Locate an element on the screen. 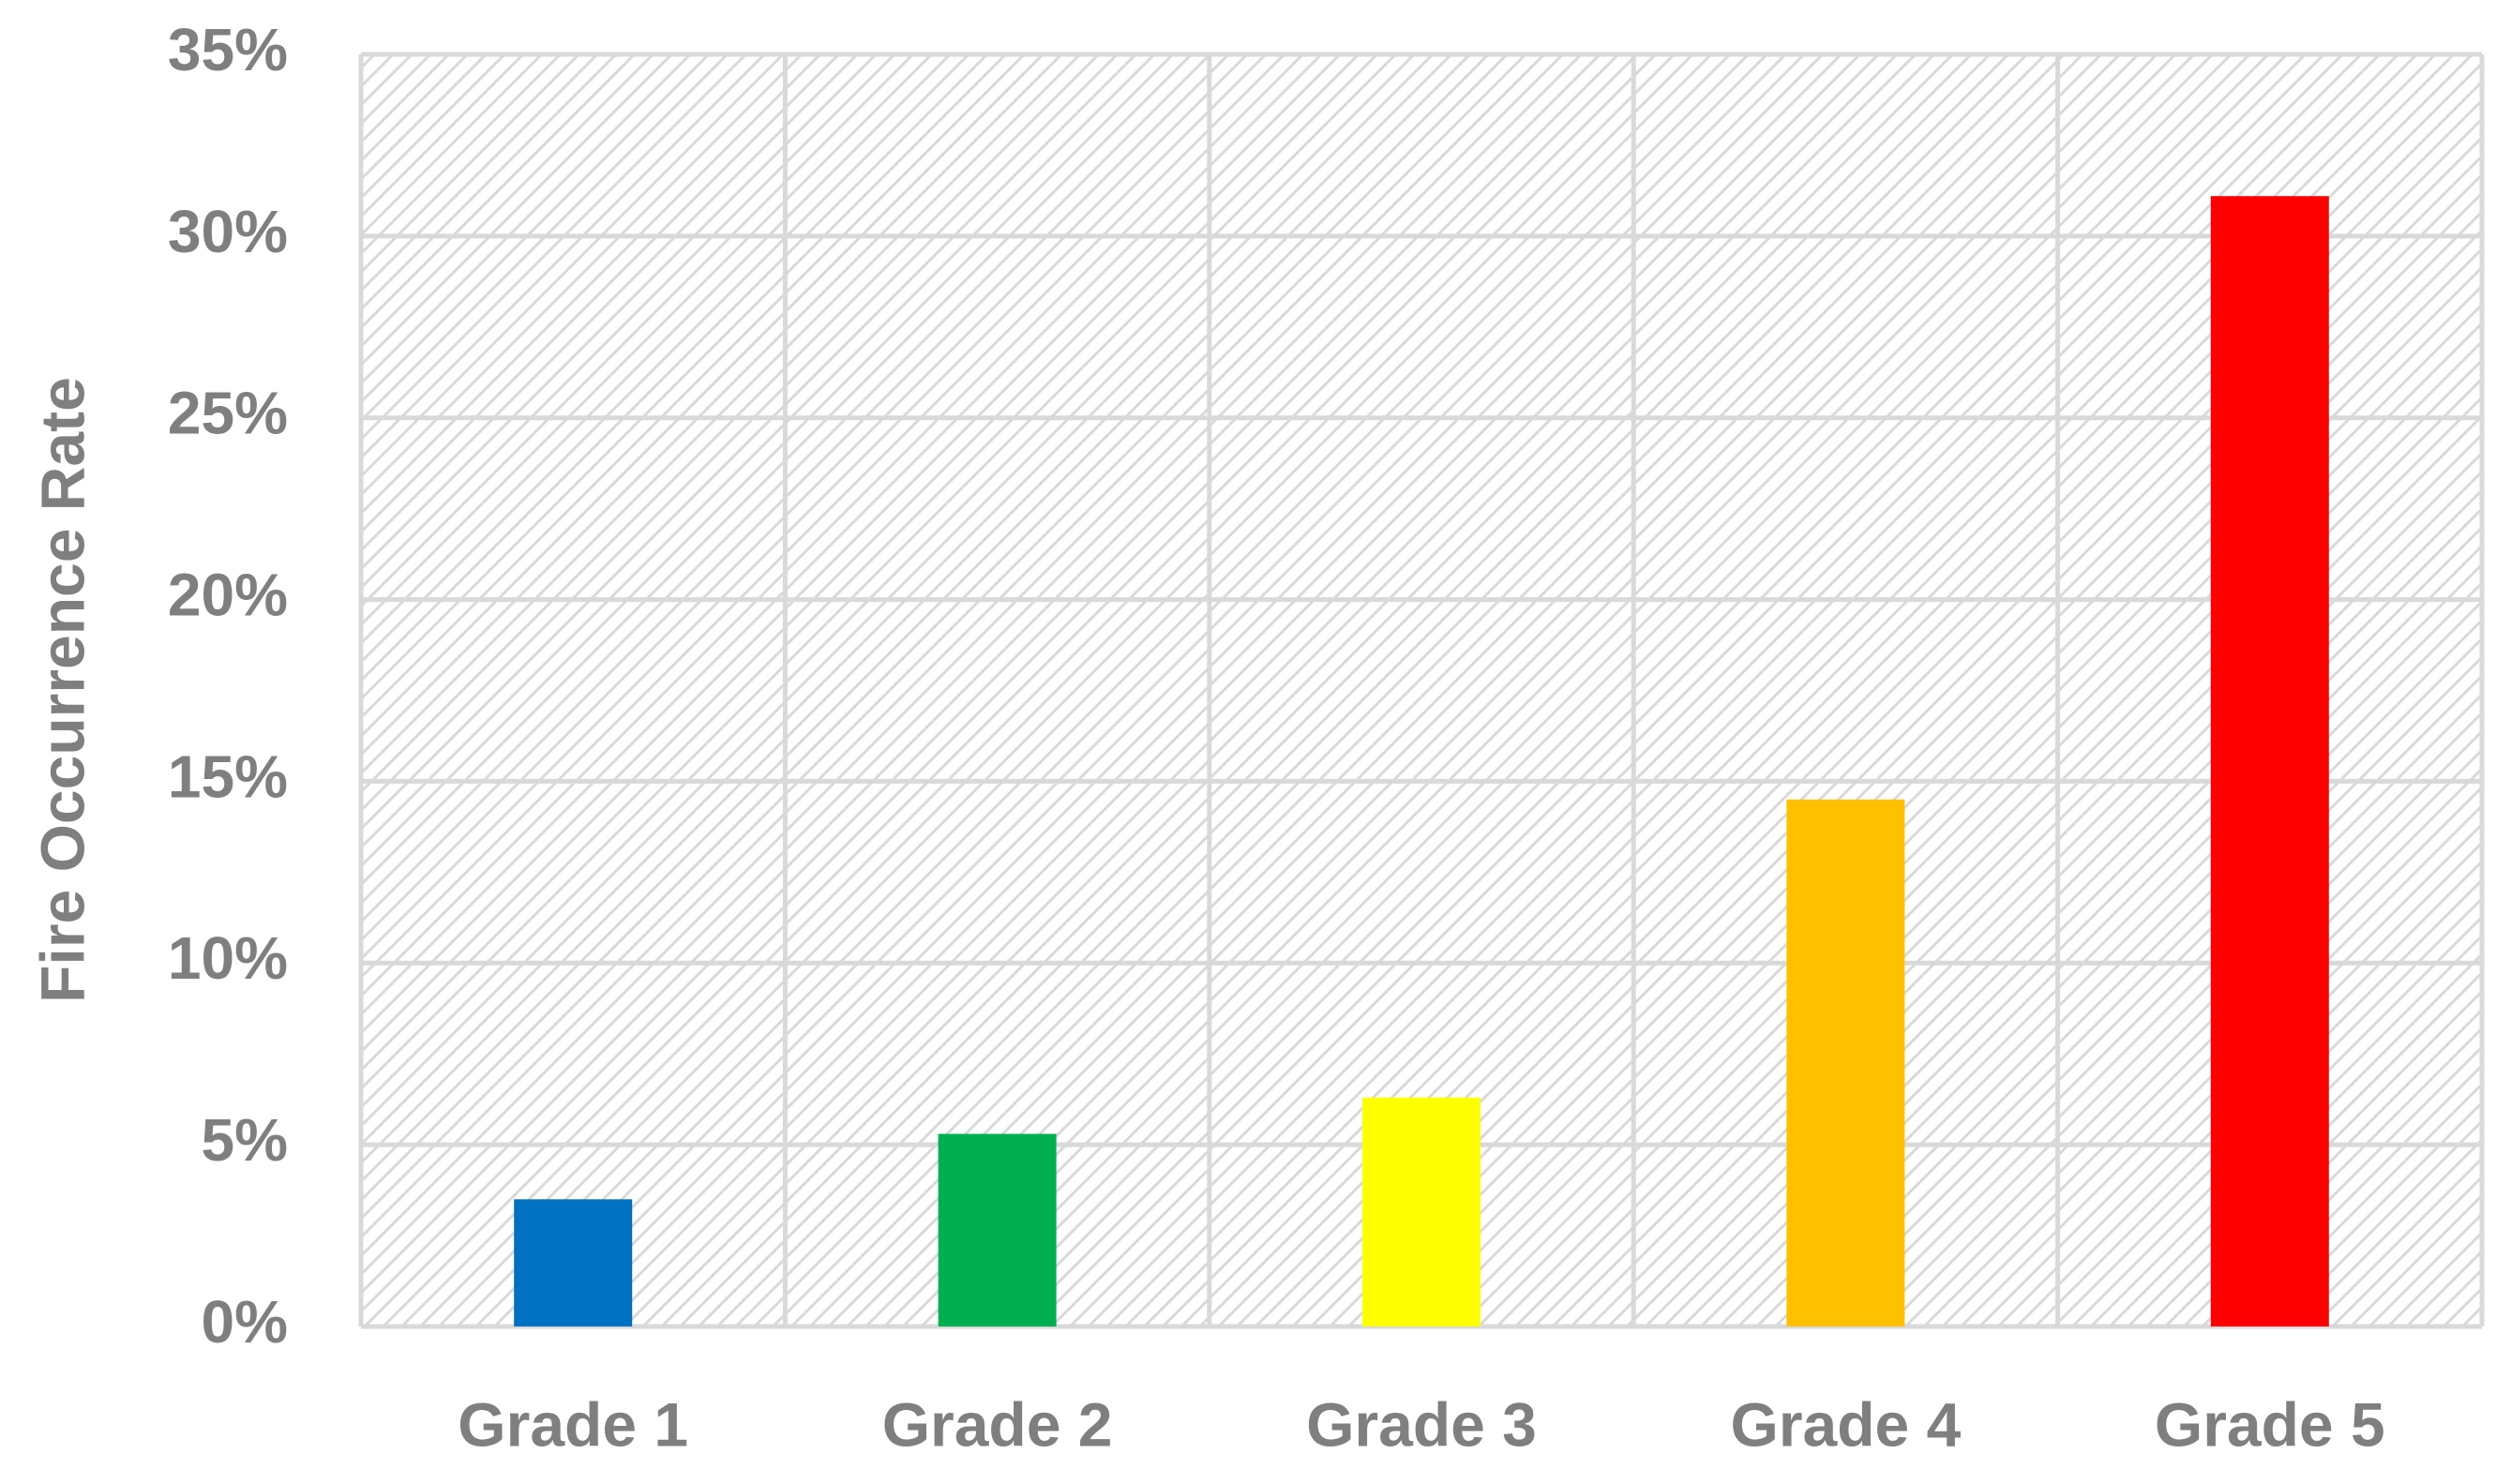 Image resolution: width=2511 pixels, height=1484 pixels. y-tick-label: 15% is located at coordinates (228, 776).